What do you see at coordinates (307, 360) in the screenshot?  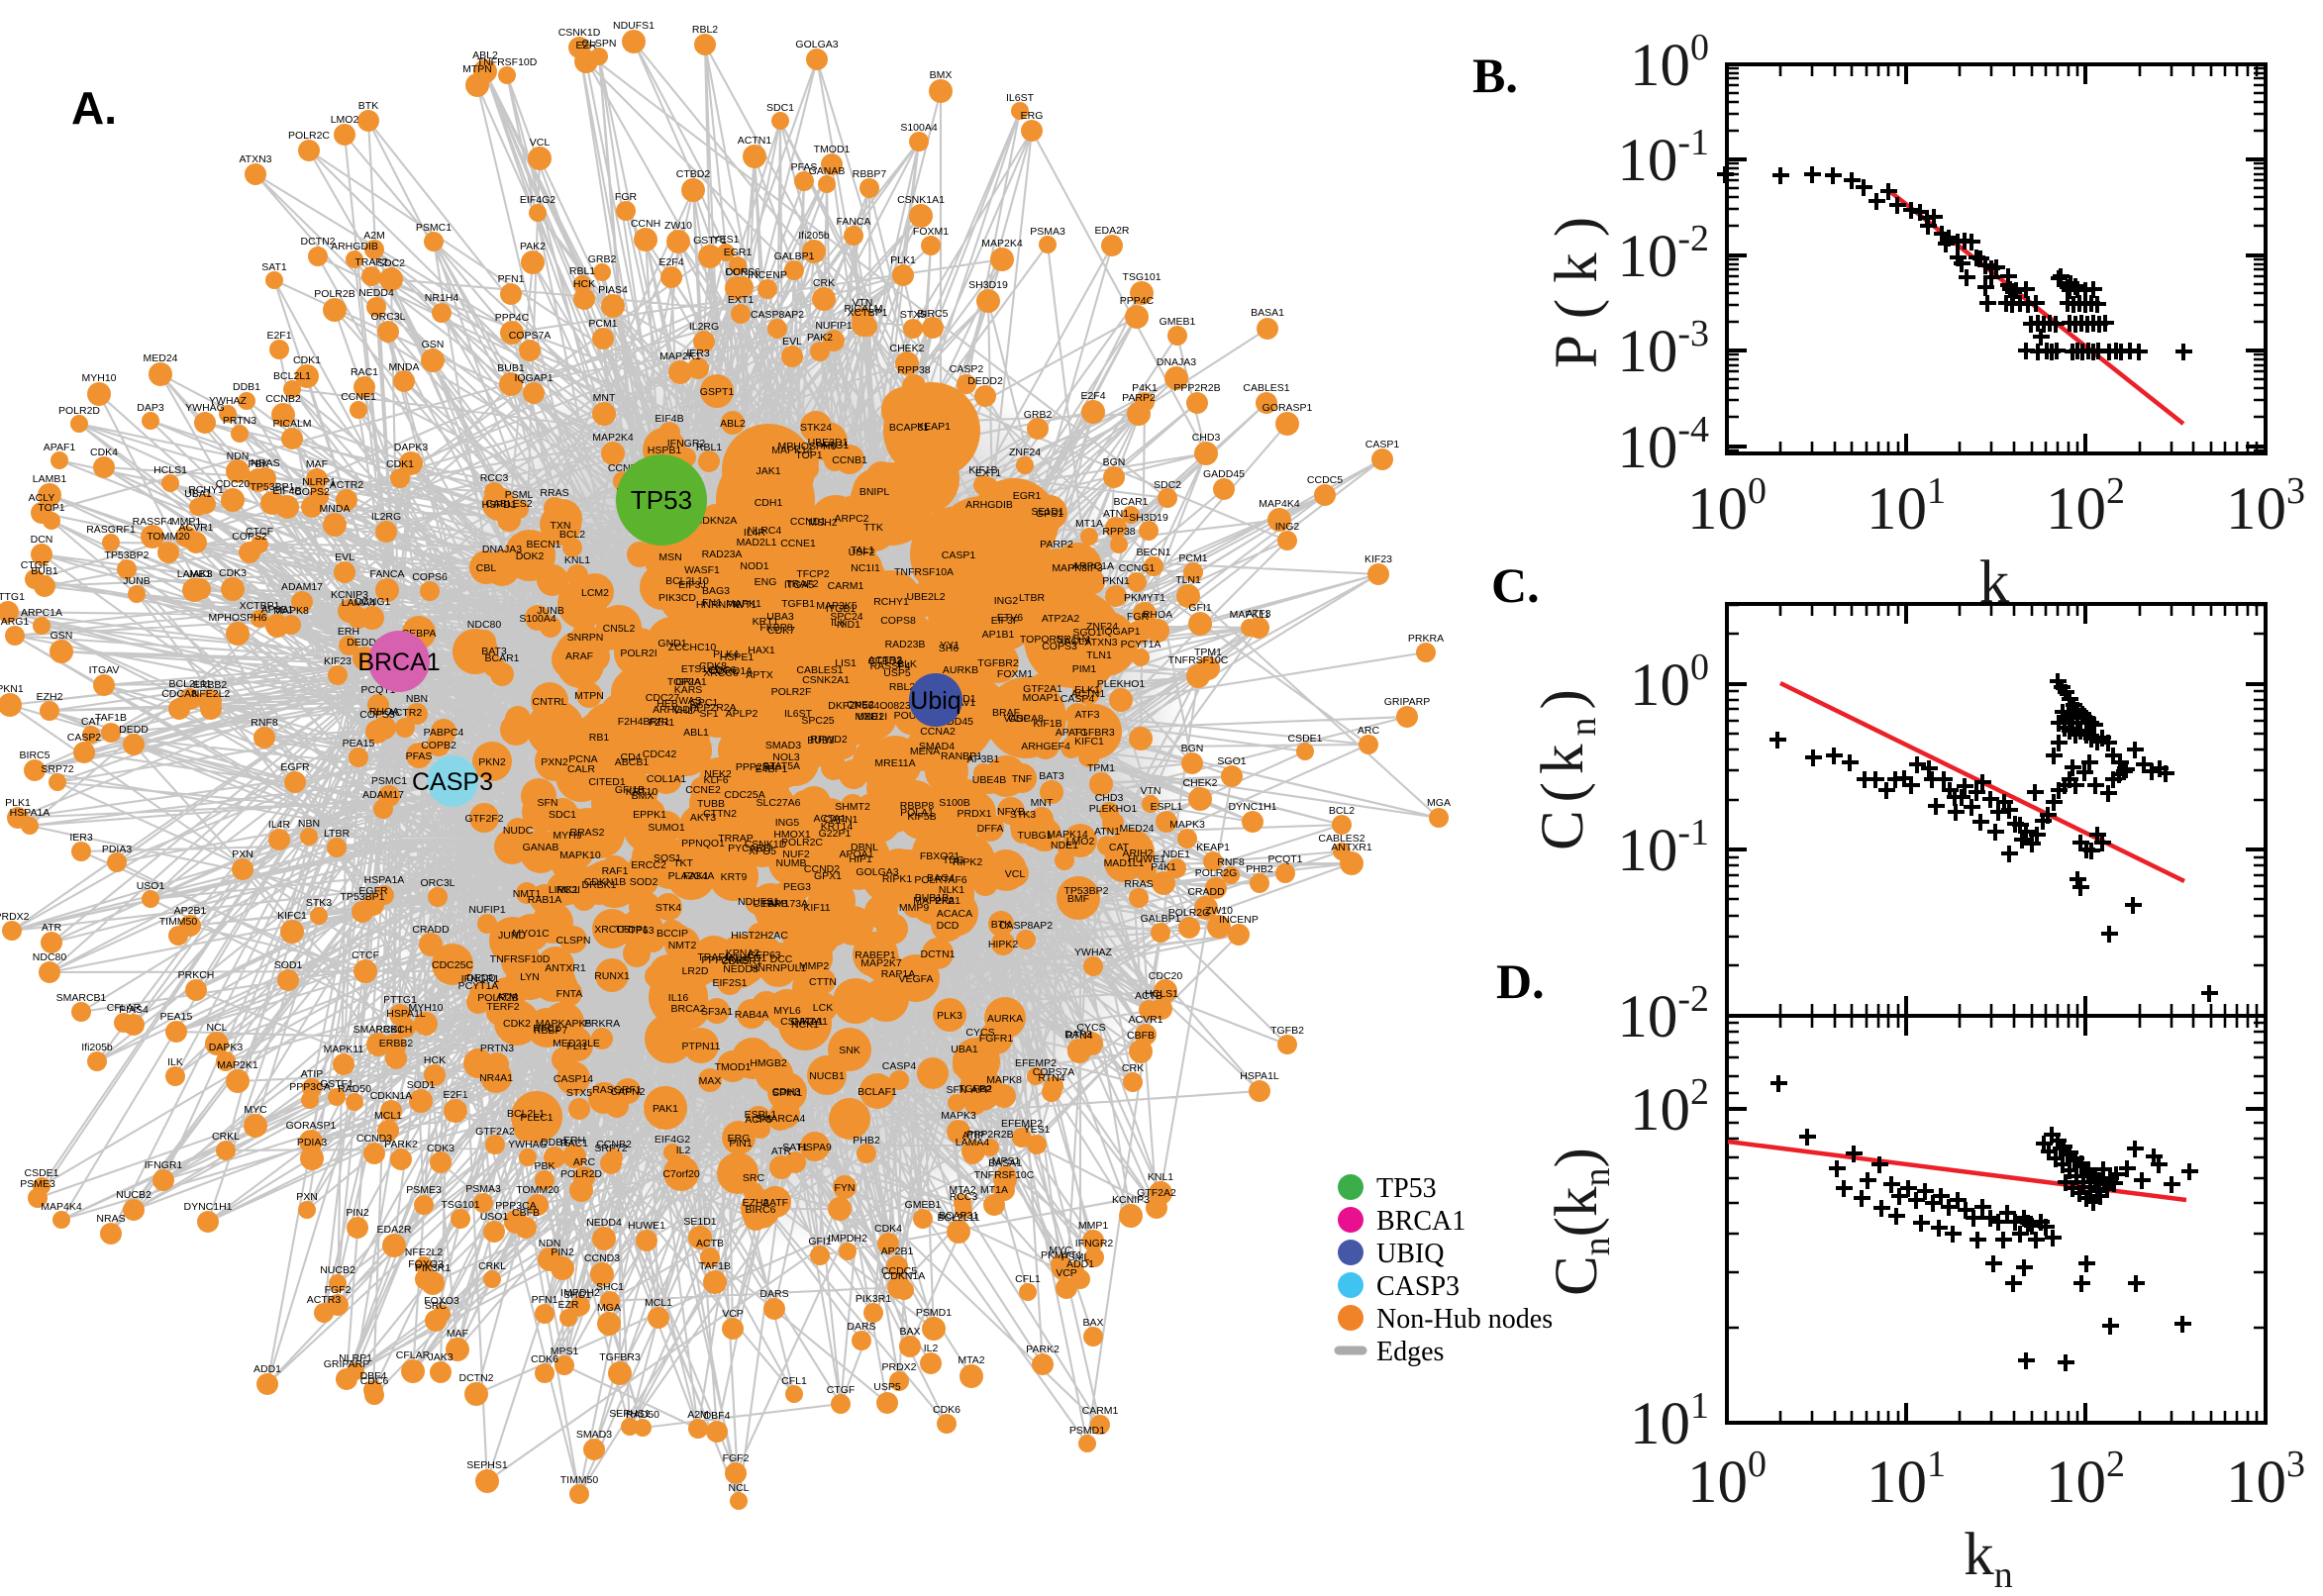 I see `svg-text: CDK1` at bounding box center [307, 360].